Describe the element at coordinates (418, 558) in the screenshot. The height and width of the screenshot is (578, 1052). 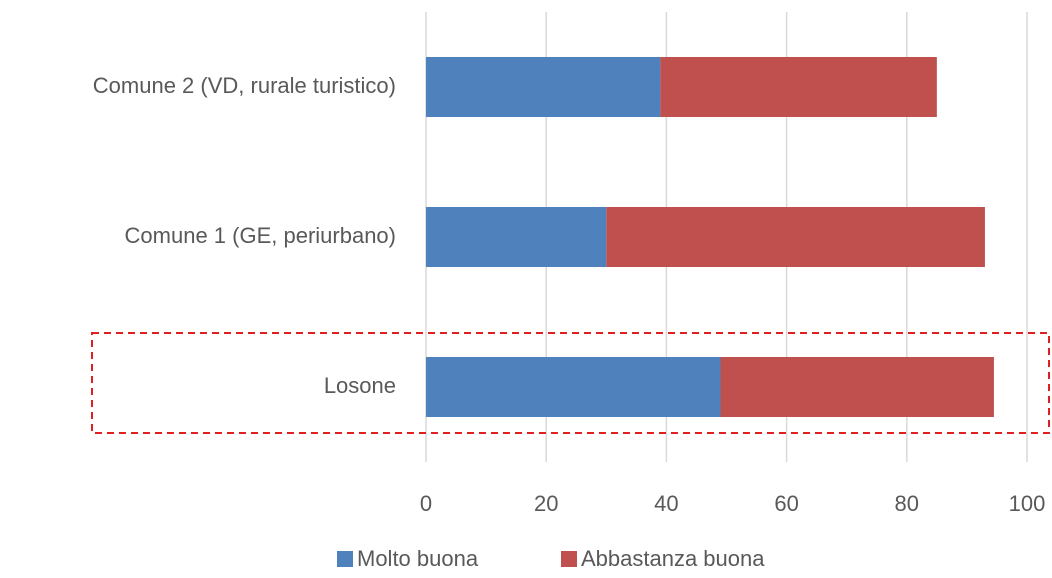
I see `legend-label: Molto buona` at that location.